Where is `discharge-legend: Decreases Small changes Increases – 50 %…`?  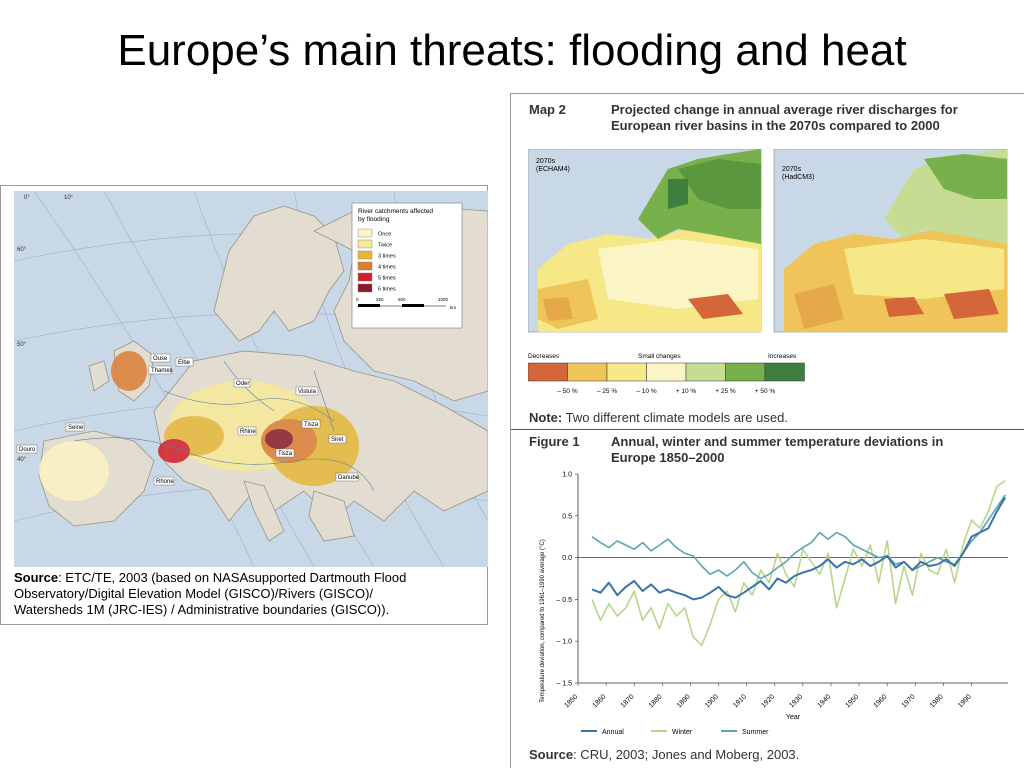 discharge-legend: Decreases Small changes Increases – 50 %… is located at coordinates (666, 374).